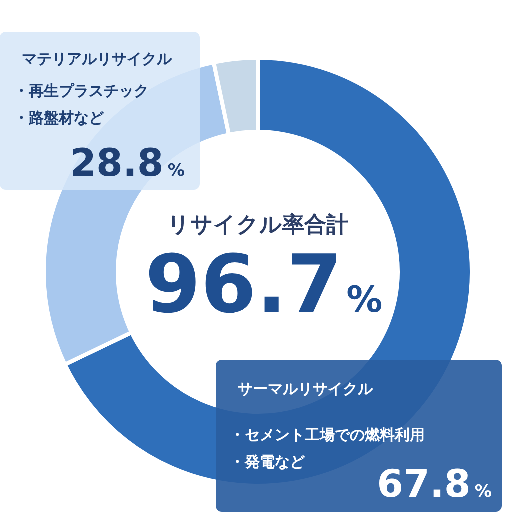  Describe the element at coordinates (81, 91) in the screenshot. I see `text: ・再生プラスチック` at that location.